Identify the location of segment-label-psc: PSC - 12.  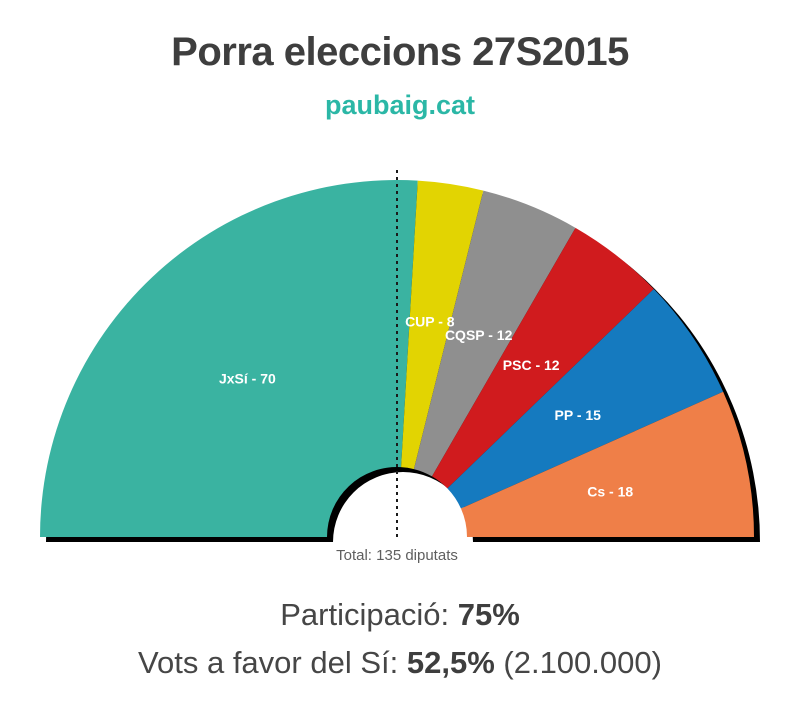
(531, 365).